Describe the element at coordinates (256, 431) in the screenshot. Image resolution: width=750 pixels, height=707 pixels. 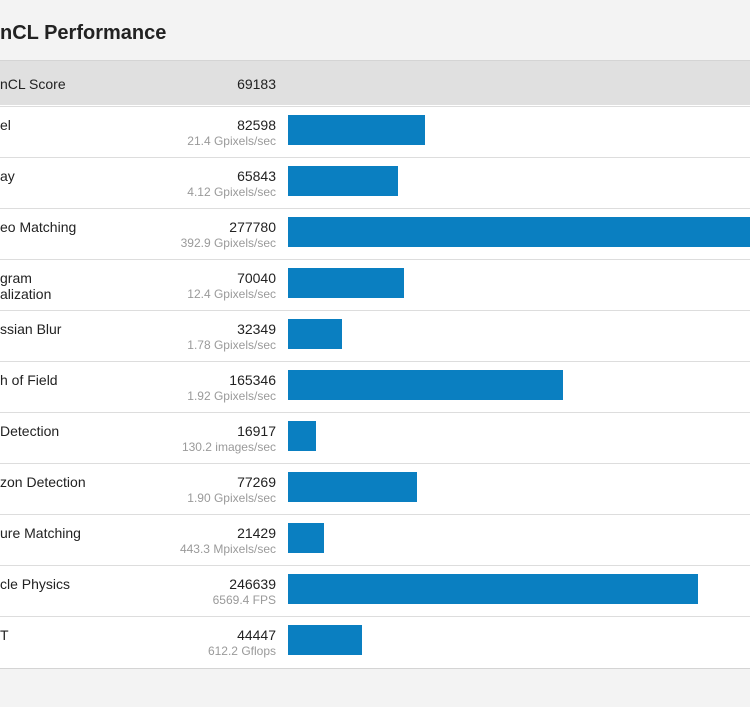
I see `test-score: 16917` at that location.